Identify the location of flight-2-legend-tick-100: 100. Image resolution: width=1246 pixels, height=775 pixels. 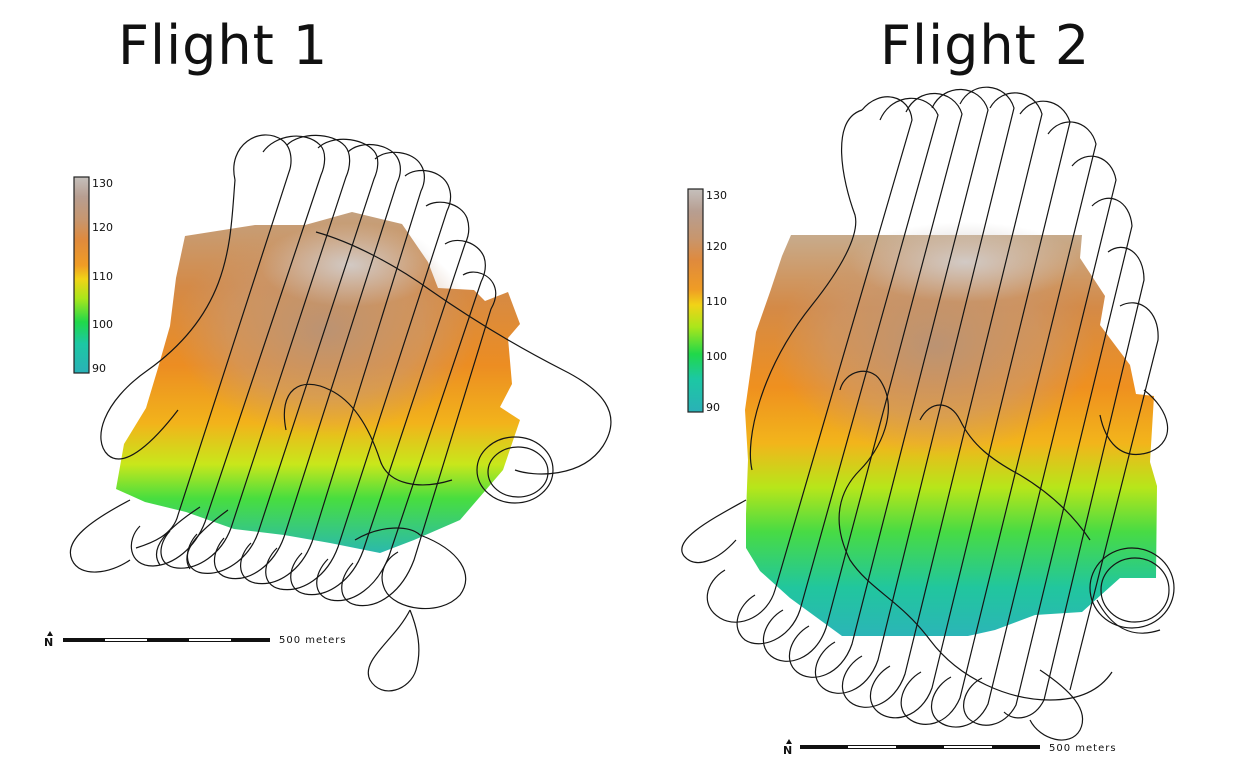
(716, 356).